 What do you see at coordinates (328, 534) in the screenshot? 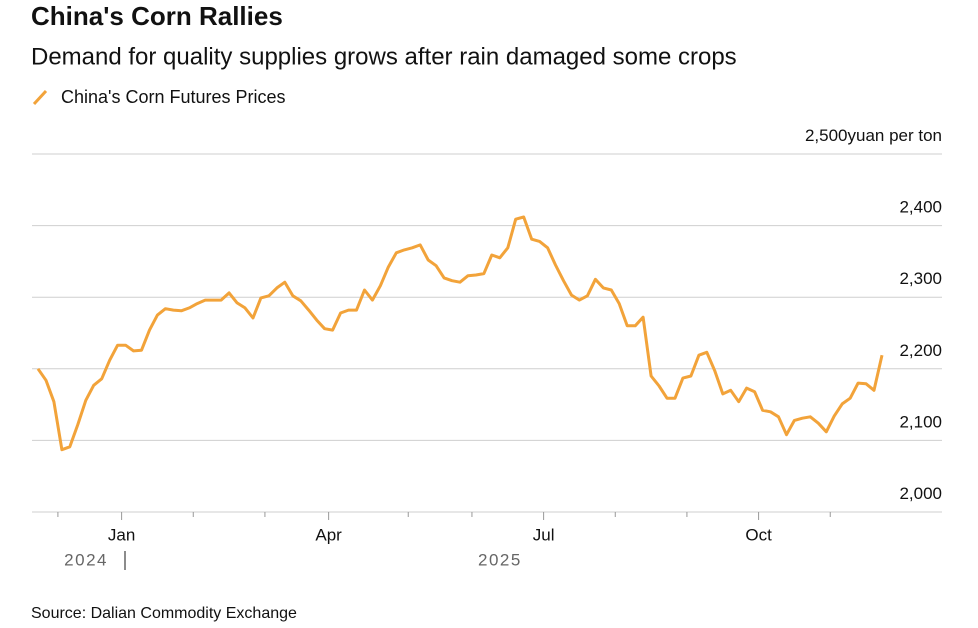
I see `x-tick-label: Apr` at bounding box center [328, 534].